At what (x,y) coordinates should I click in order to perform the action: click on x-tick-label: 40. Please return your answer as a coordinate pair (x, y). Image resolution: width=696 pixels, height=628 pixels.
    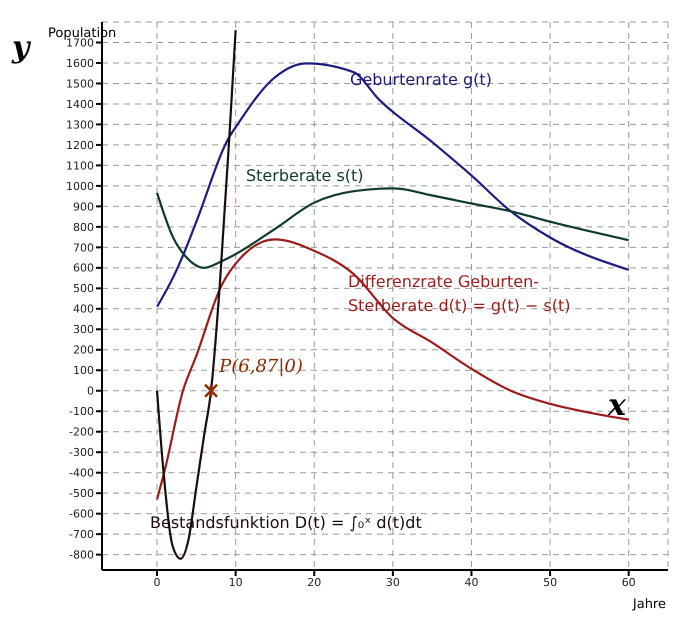
    Looking at the image, I should click on (471, 582).